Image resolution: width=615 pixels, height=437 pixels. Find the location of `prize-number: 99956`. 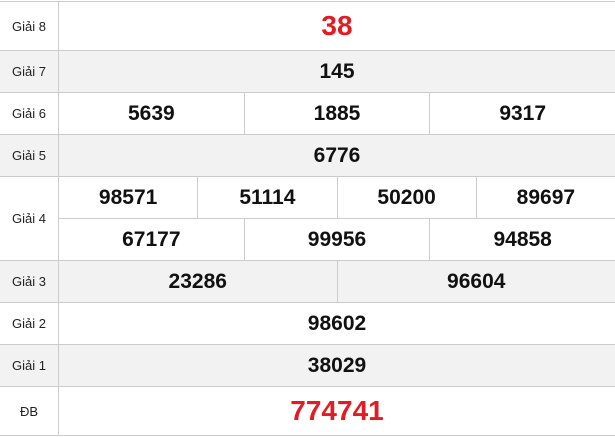

prize-number: 99956 is located at coordinates (336, 239).